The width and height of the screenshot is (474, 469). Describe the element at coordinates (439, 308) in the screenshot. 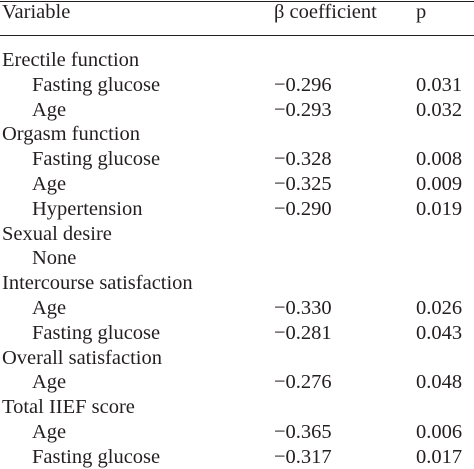

I see `p-value: 0.026` at that location.